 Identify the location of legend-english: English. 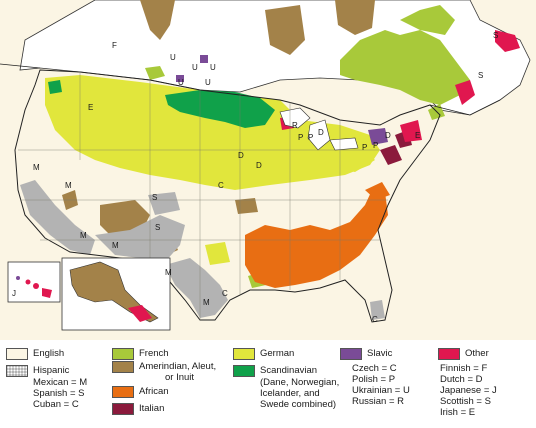
(35, 354).